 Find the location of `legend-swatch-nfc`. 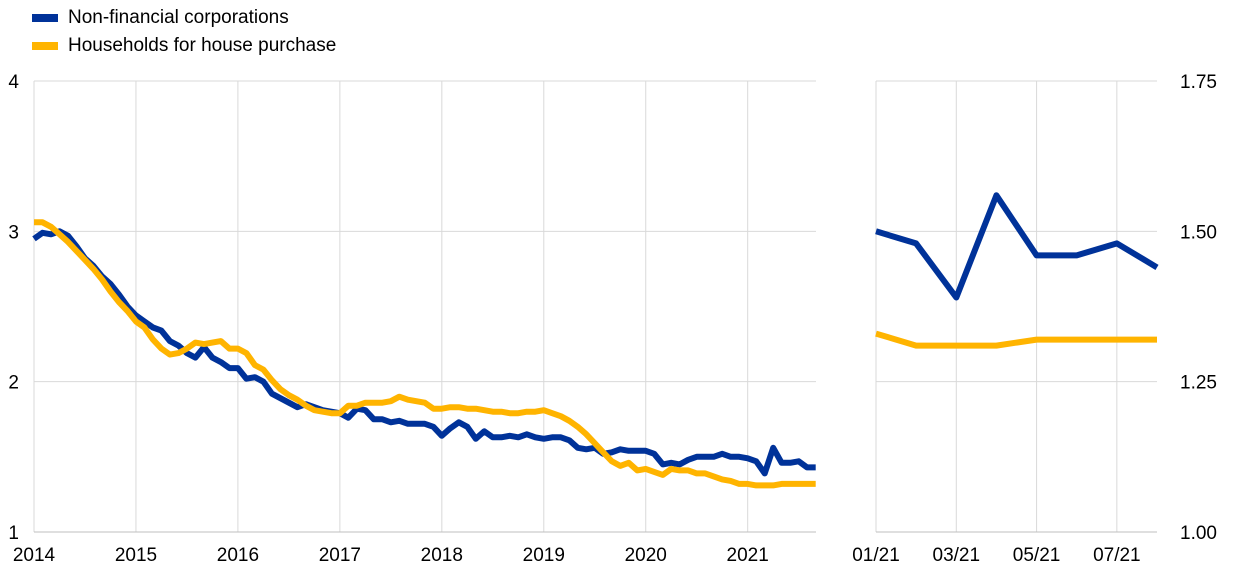

legend-swatch-nfc is located at coordinates (45, 18).